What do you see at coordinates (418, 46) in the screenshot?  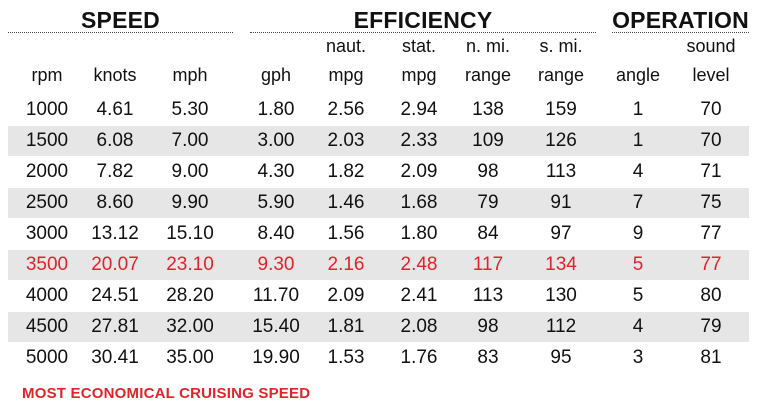 I see `column-header-stat-mpg-top: stat.` at bounding box center [418, 46].